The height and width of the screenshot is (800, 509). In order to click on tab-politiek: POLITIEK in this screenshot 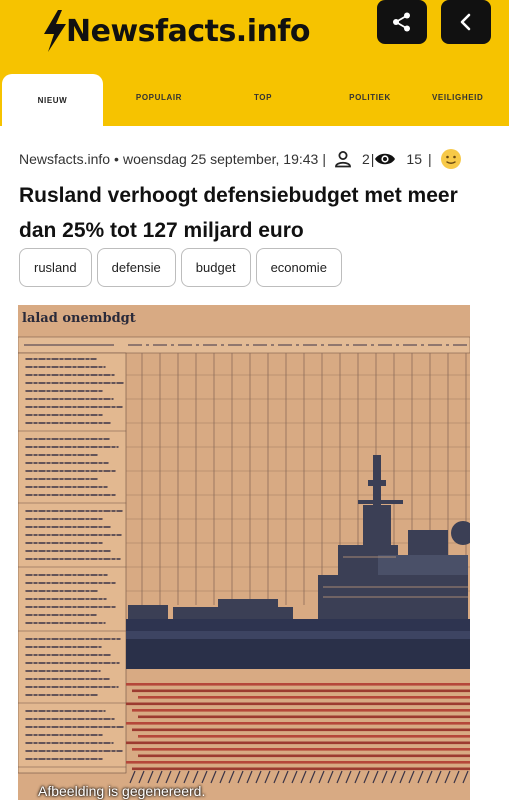, I will do `click(370, 97)`.